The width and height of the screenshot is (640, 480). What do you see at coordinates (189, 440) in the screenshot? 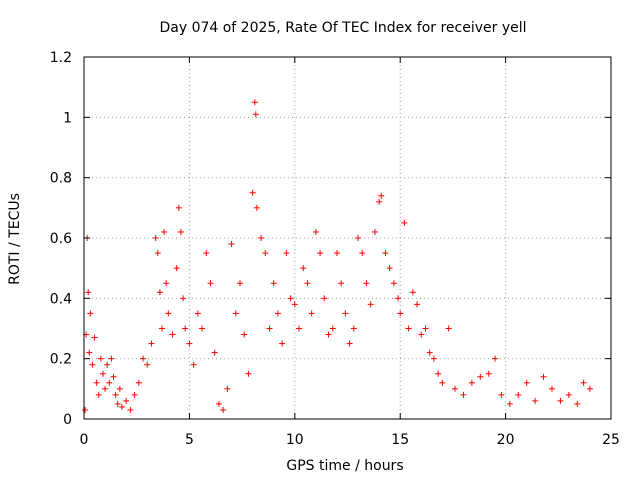
I see `x-tick-label: 5` at bounding box center [189, 440].